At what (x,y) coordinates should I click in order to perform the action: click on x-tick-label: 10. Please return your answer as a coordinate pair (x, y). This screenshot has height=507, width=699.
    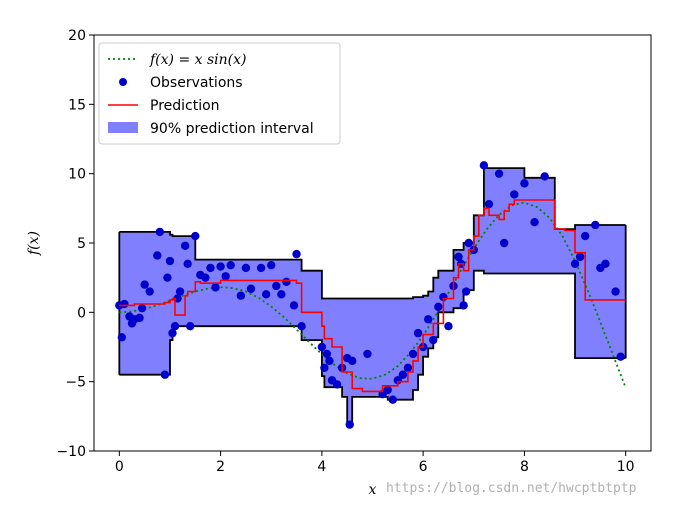
    Looking at the image, I should click on (626, 467).